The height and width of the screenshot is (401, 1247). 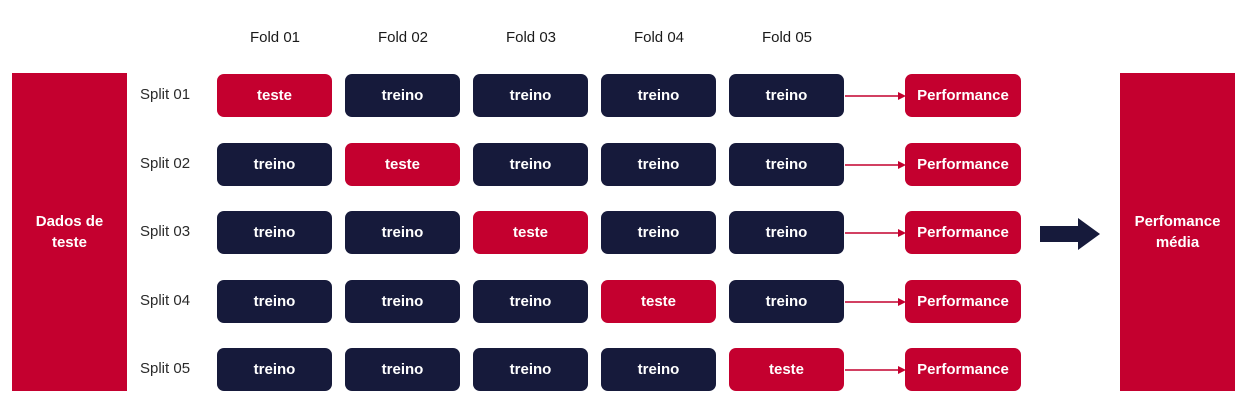 I want to click on dataset-box: Dados de teste, so click(x=69, y=232).